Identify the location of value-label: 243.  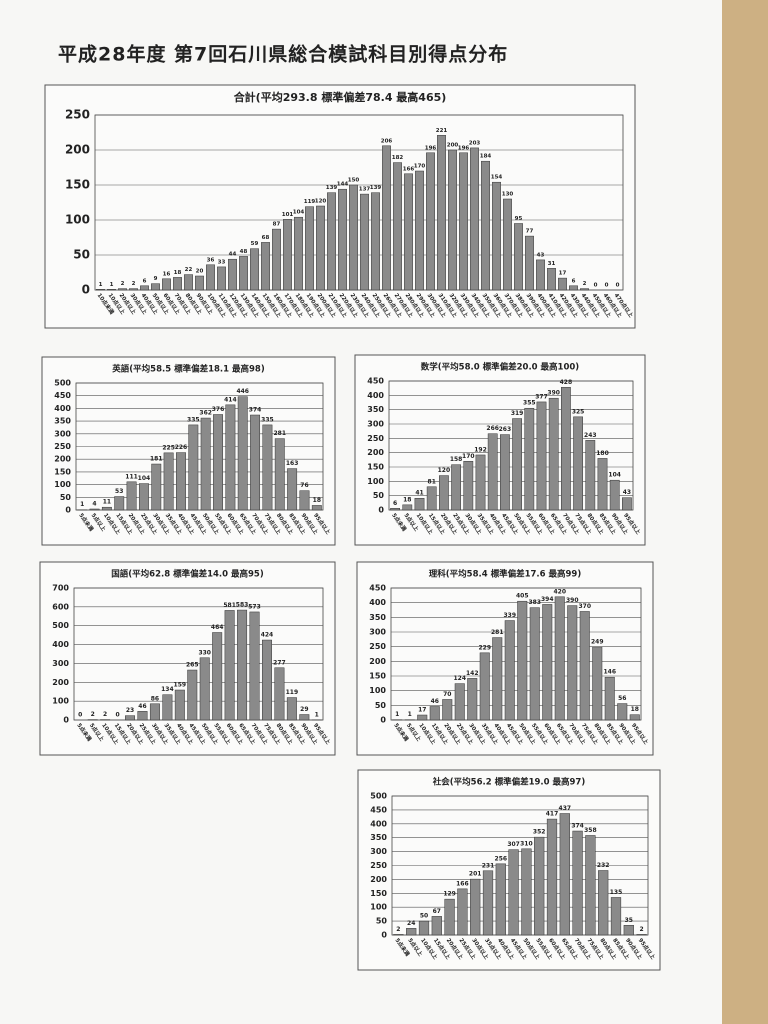
(590, 435).